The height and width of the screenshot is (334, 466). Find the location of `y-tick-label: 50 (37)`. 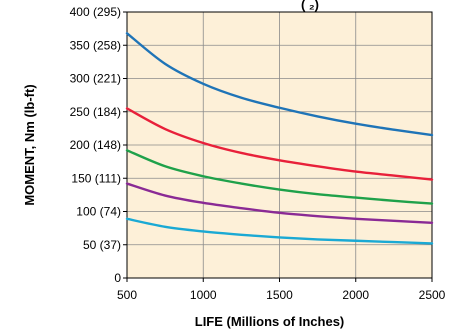

y-tick-label: 50 (37) is located at coordinates (102, 245).